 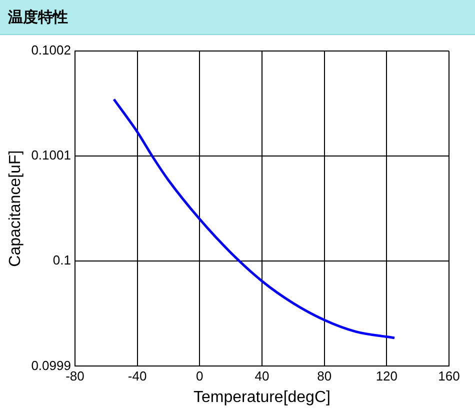 I want to click on x-tick-label: 0, so click(x=200, y=376).